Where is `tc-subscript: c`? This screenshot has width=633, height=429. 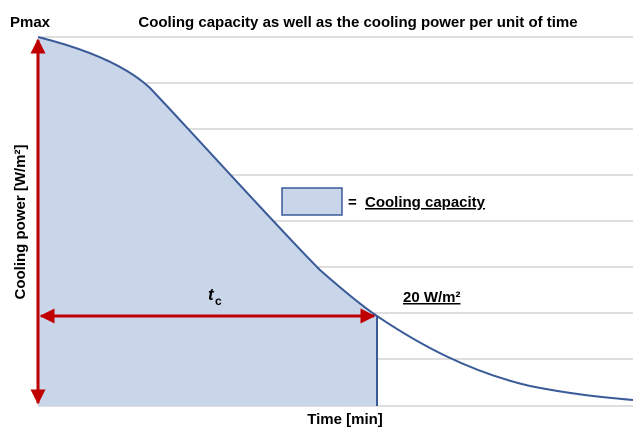 tc-subscript: c is located at coordinates (218, 301).